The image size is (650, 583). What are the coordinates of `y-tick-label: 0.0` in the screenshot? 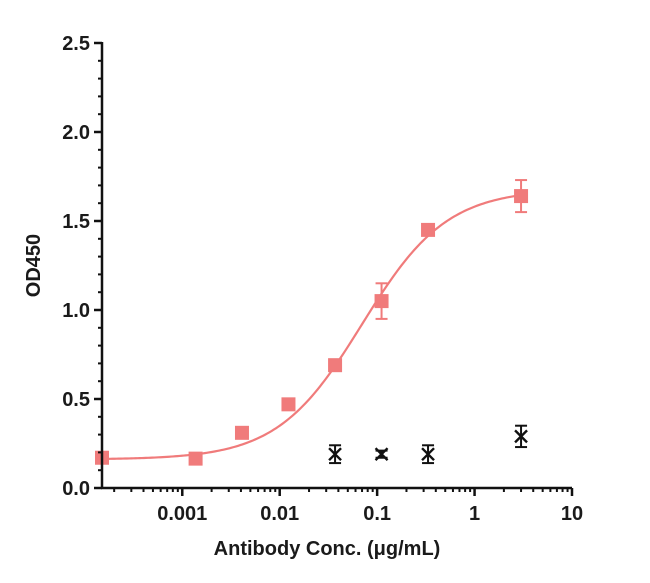 It's located at (76, 489).